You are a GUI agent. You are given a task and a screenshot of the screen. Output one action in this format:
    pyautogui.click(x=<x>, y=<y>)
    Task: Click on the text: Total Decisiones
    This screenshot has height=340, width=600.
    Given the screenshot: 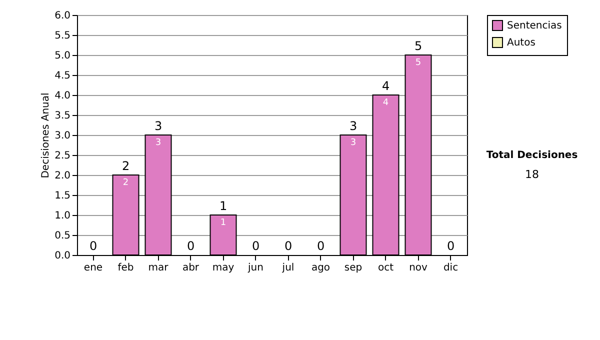 What is the action you would take?
    pyautogui.click(x=532, y=155)
    